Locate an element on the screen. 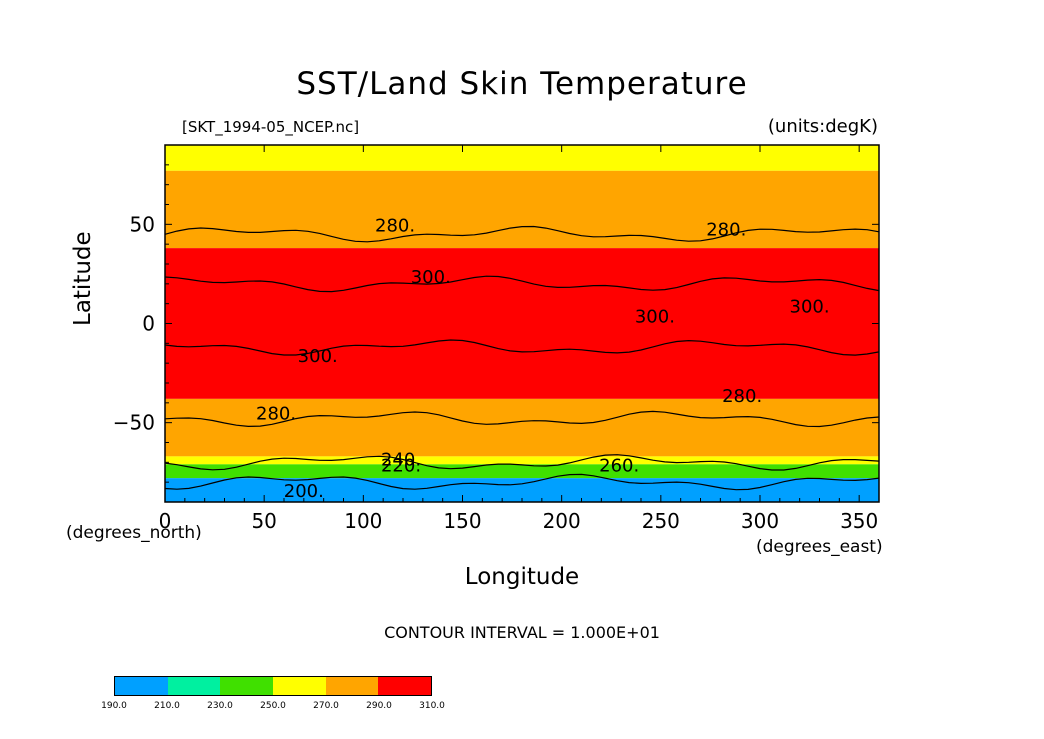  units-label: (units:degK) is located at coordinates (822, 126).